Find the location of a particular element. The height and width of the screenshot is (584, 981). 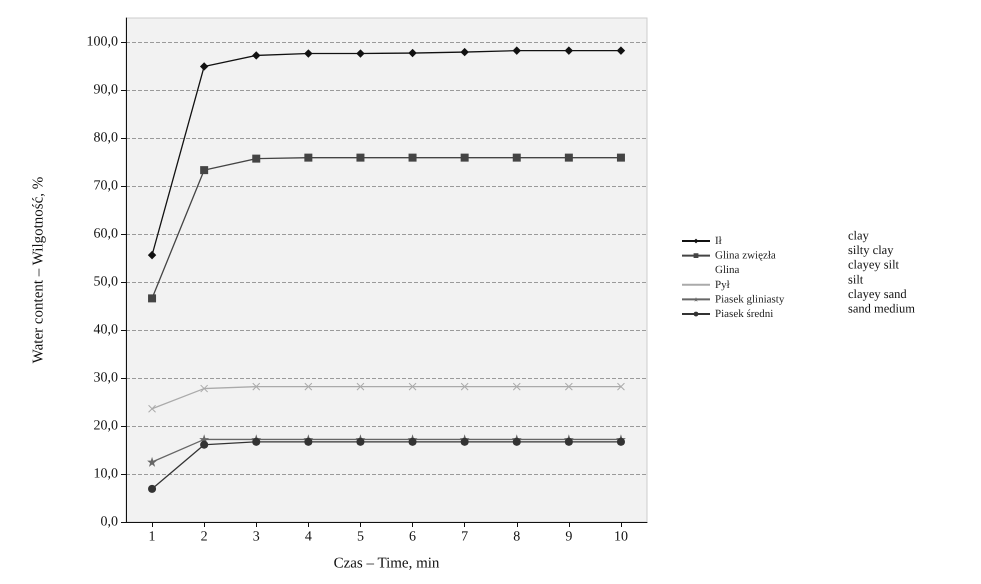

x-tick-label: 9 is located at coordinates (568, 537).